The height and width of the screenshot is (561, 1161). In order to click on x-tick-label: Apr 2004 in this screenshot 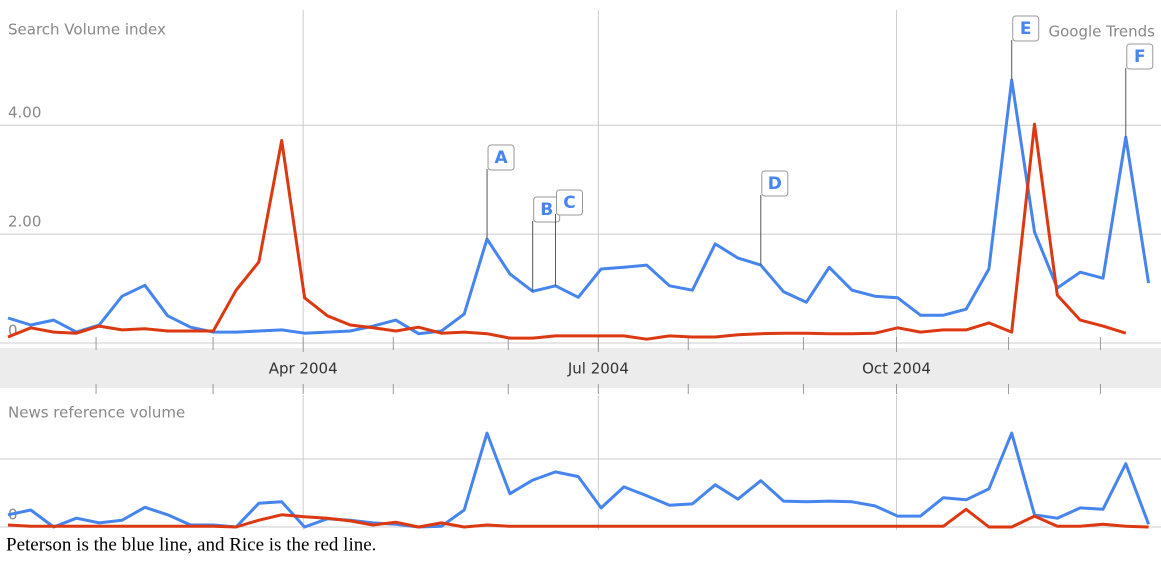, I will do `click(303, 369)`.